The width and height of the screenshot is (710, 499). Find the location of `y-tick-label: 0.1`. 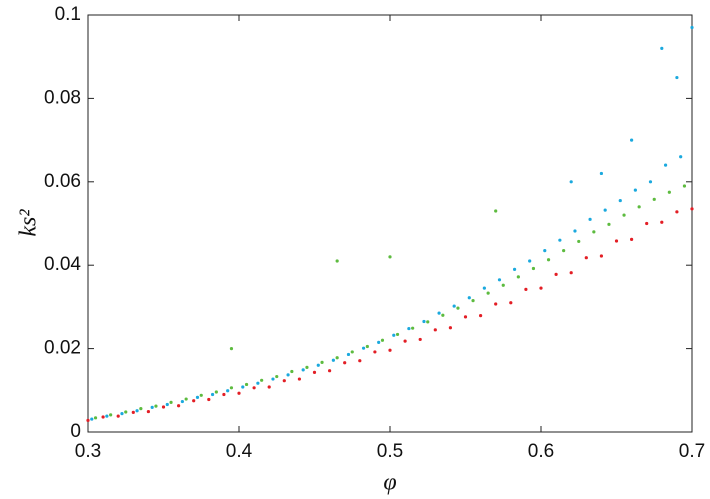

y-tick-label: 0.1 is located at coordinates (68, 14).